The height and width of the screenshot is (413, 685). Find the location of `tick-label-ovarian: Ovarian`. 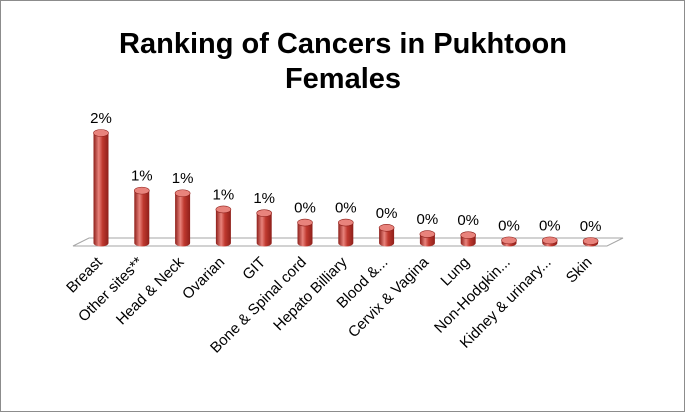

tick-label-ovarian: Ovarian is located at coordinates (203, 278).